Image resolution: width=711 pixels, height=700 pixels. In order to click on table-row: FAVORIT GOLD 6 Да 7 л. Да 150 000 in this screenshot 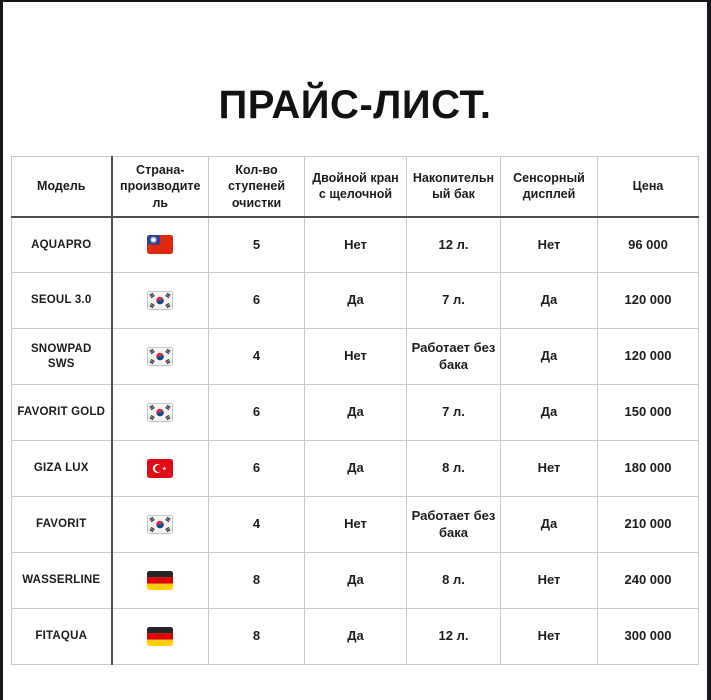, I will do `click(355, 412)`.